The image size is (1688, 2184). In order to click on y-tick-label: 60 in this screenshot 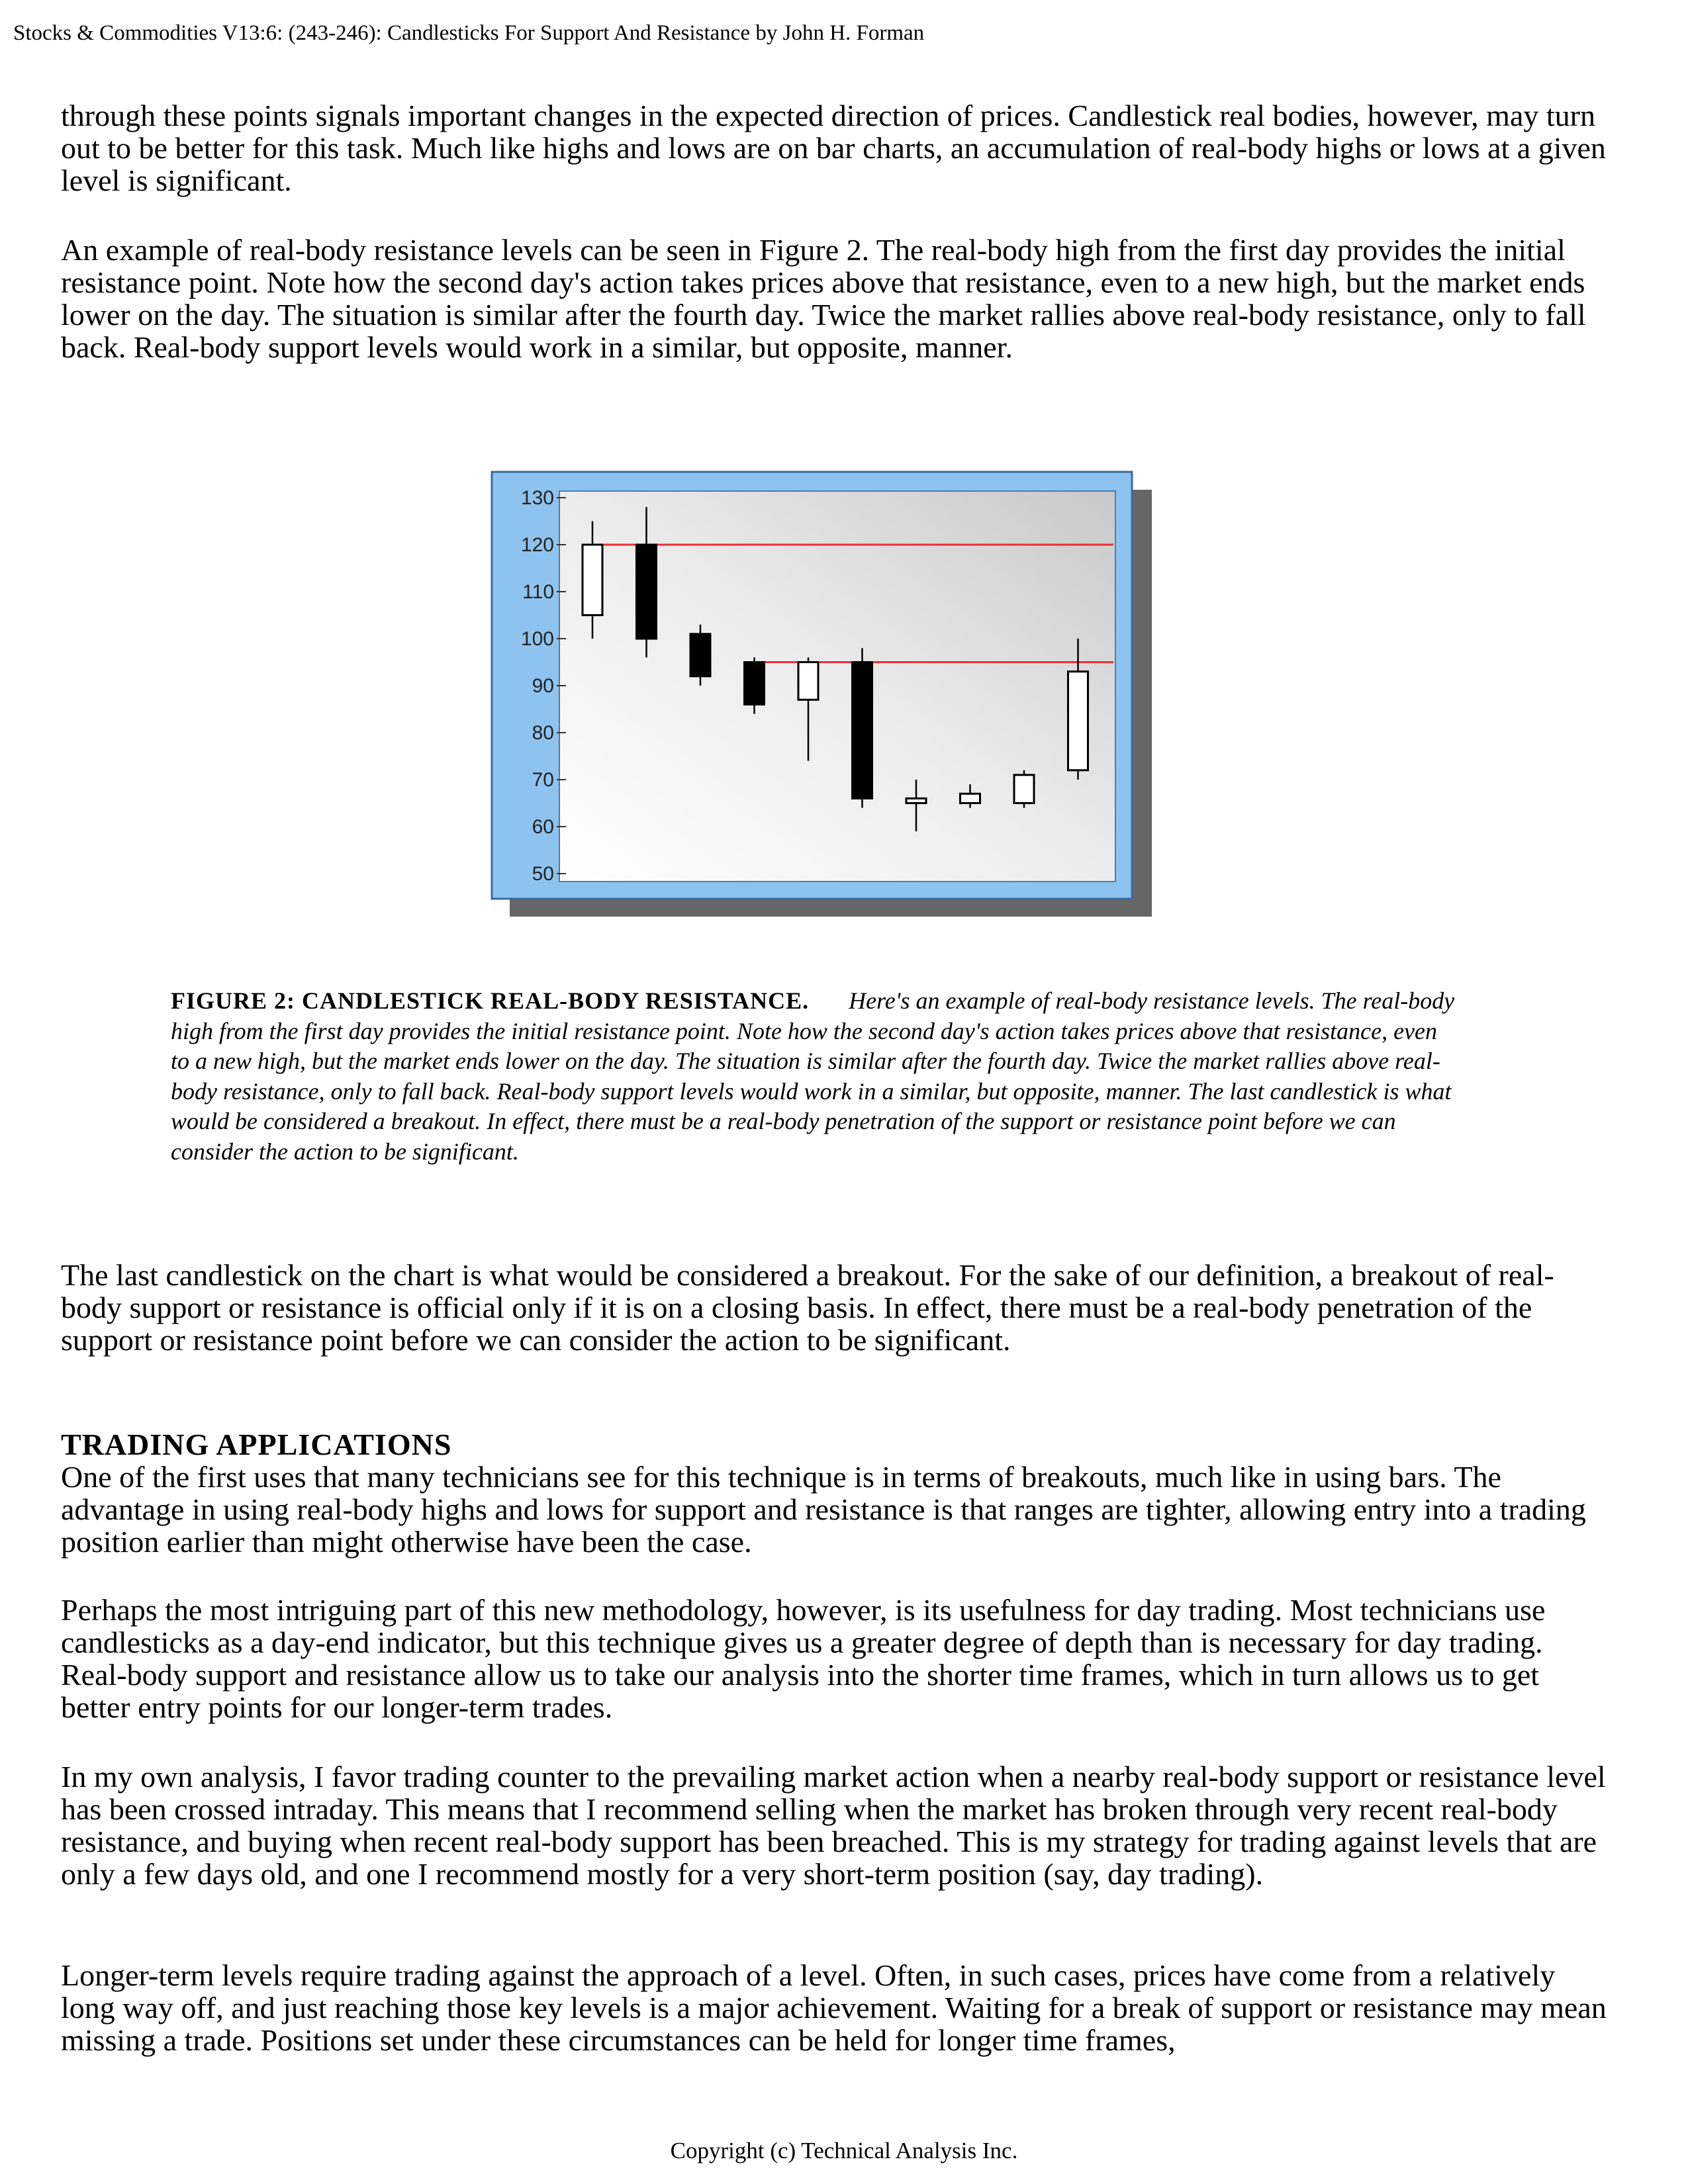, I will do `click(543, 827)`.